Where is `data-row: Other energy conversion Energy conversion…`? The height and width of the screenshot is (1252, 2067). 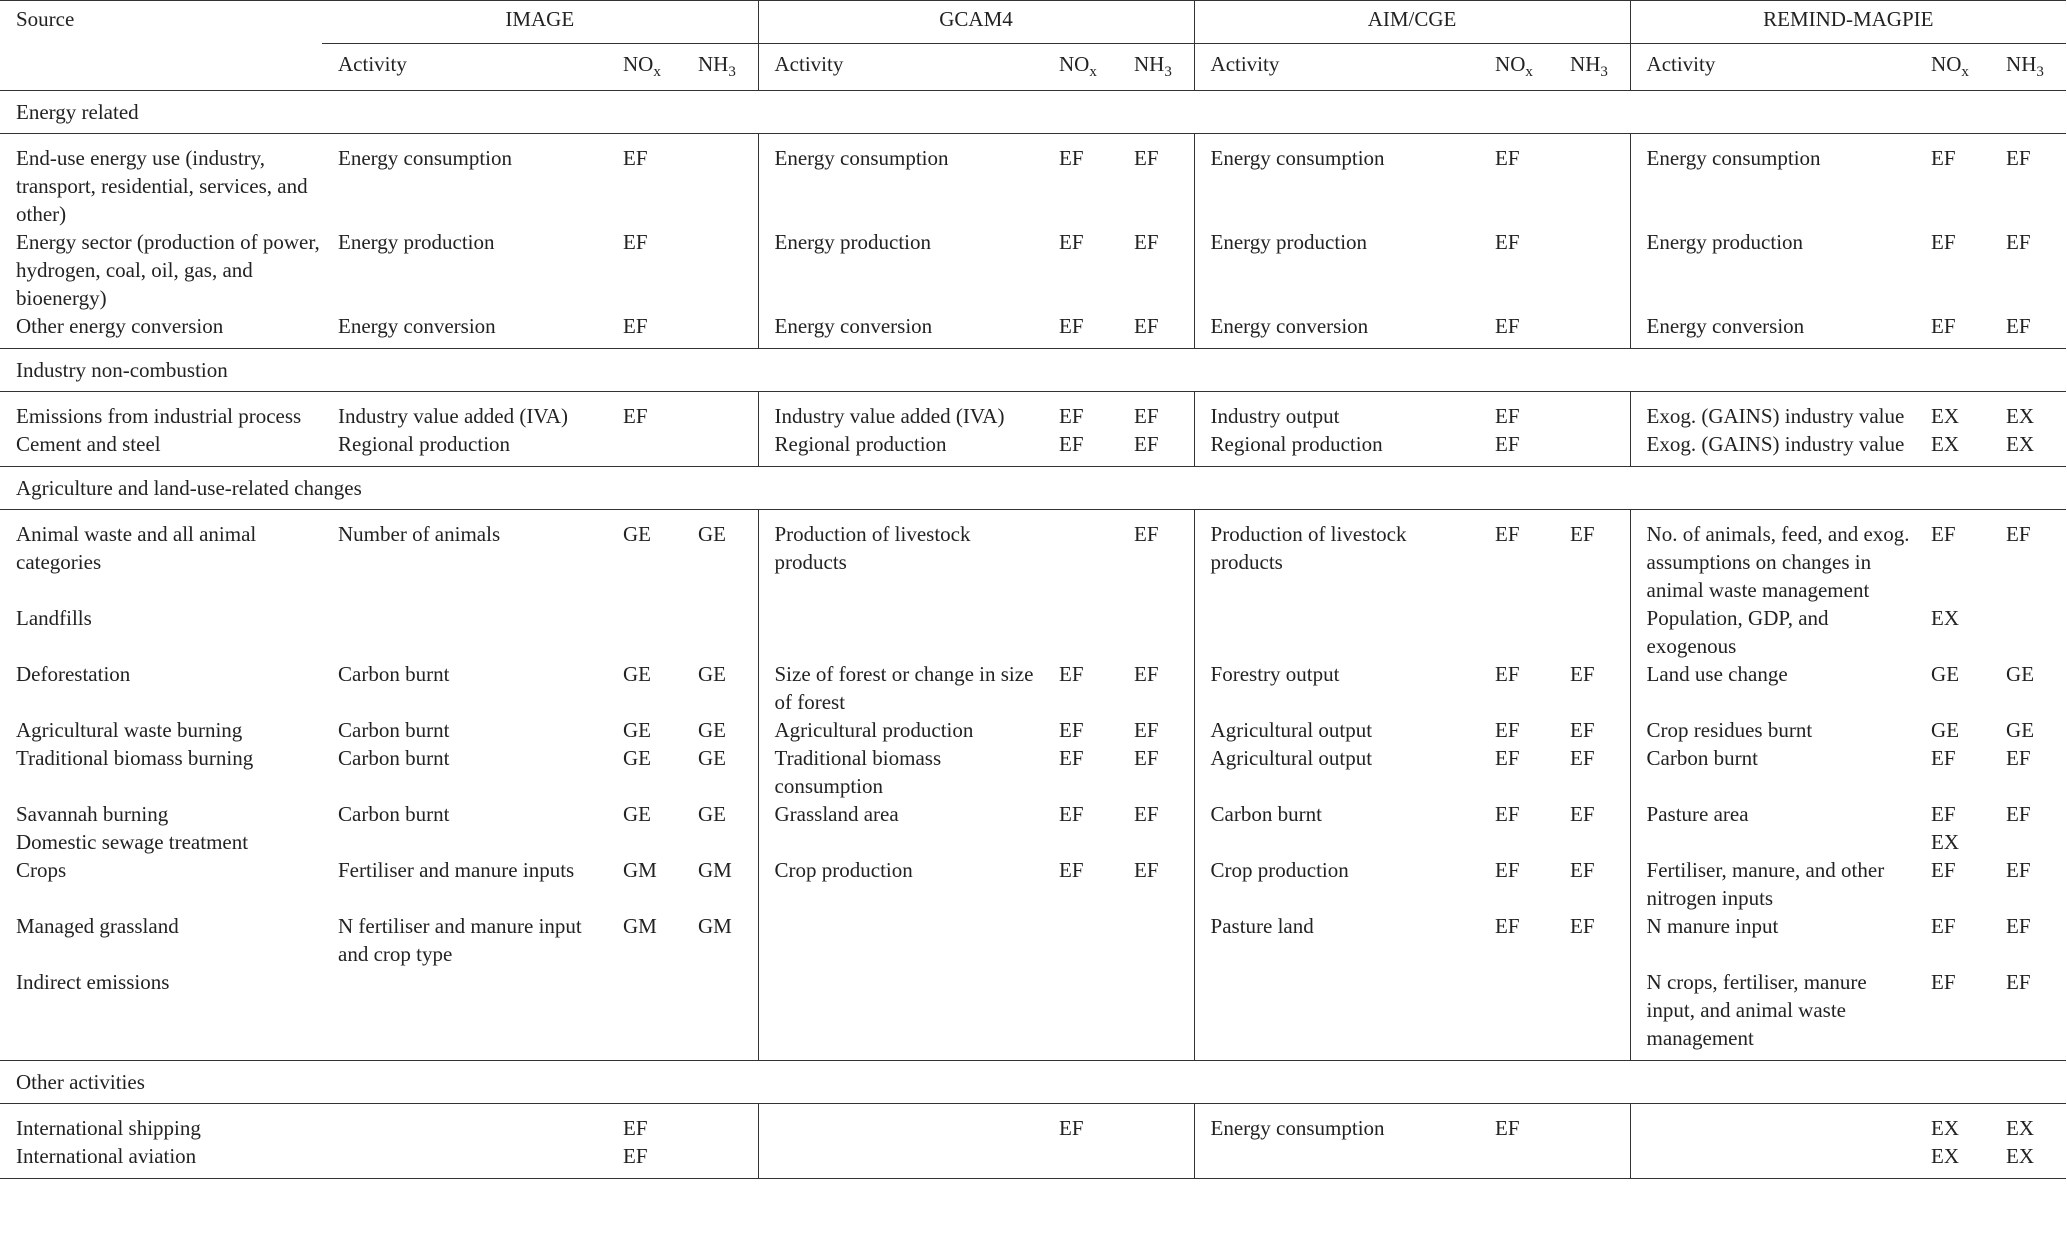
data-row: Other energy conversion Energy conversion… is located at coordinates (1033, 330).